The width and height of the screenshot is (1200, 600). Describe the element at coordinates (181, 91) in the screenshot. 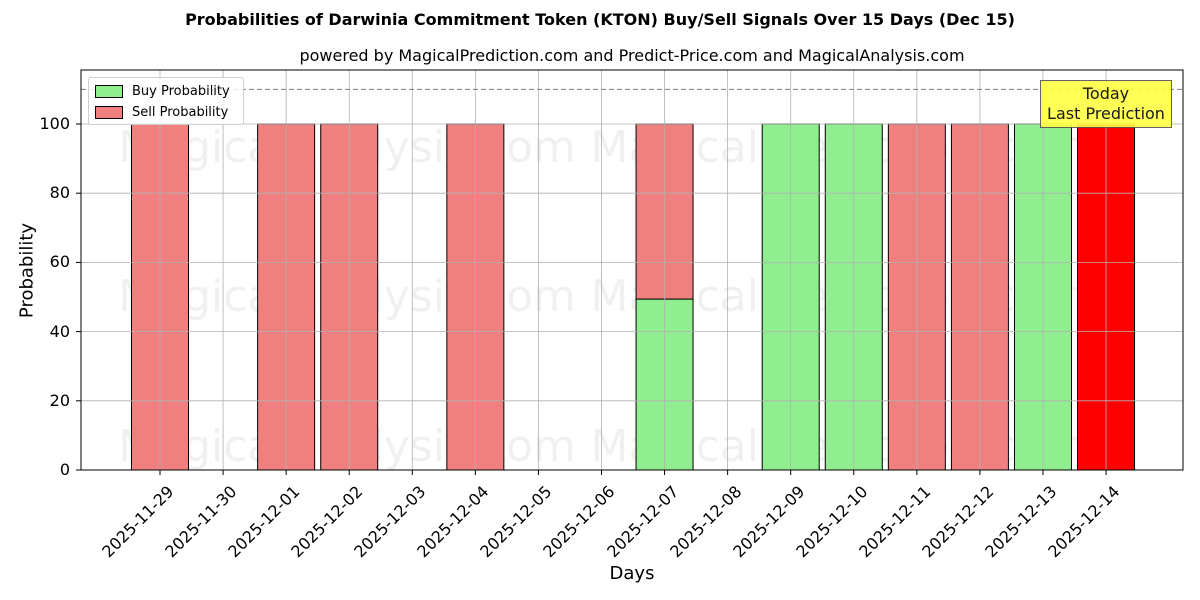

I see `legend-buy-label: Buy Probability` at that location.